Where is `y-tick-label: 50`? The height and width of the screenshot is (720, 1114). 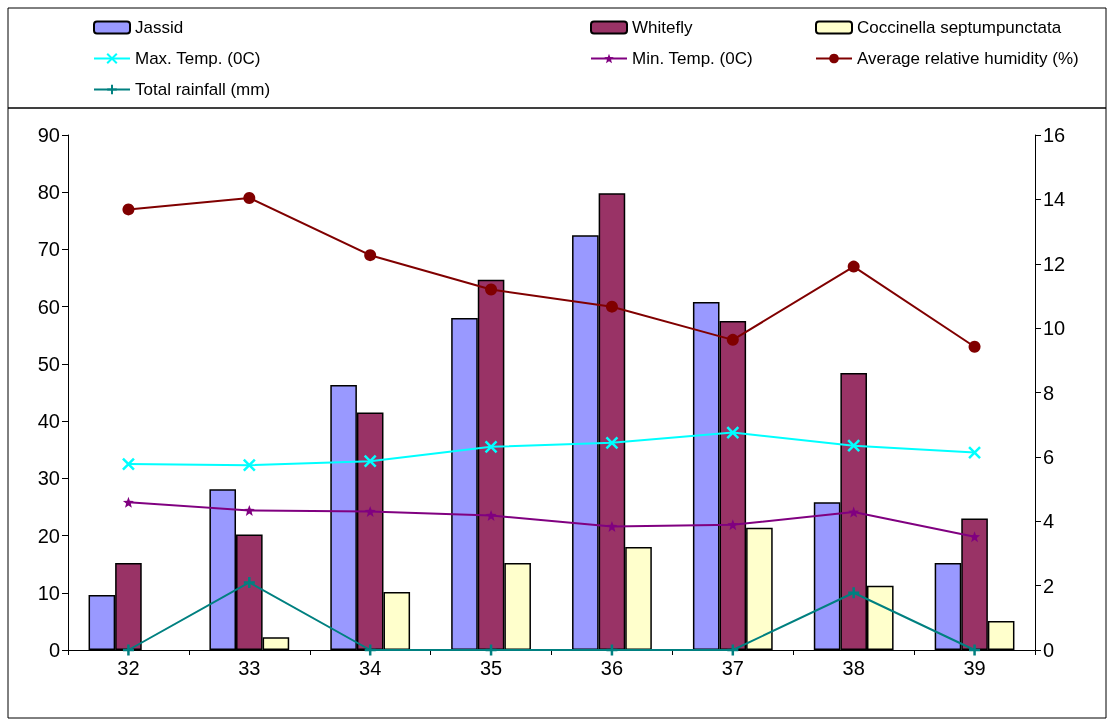 y-tick-label: 50 is located at coordinates (48, 363).